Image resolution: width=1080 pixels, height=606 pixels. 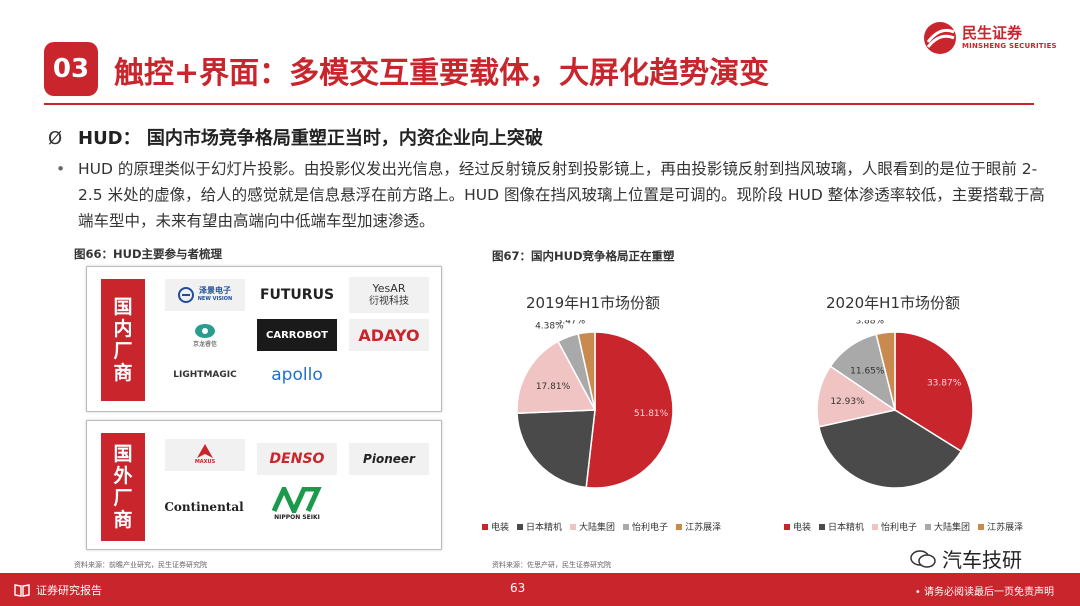 I want to click on legend-item-0-1: 日本精机, so click(x=539, y=526).